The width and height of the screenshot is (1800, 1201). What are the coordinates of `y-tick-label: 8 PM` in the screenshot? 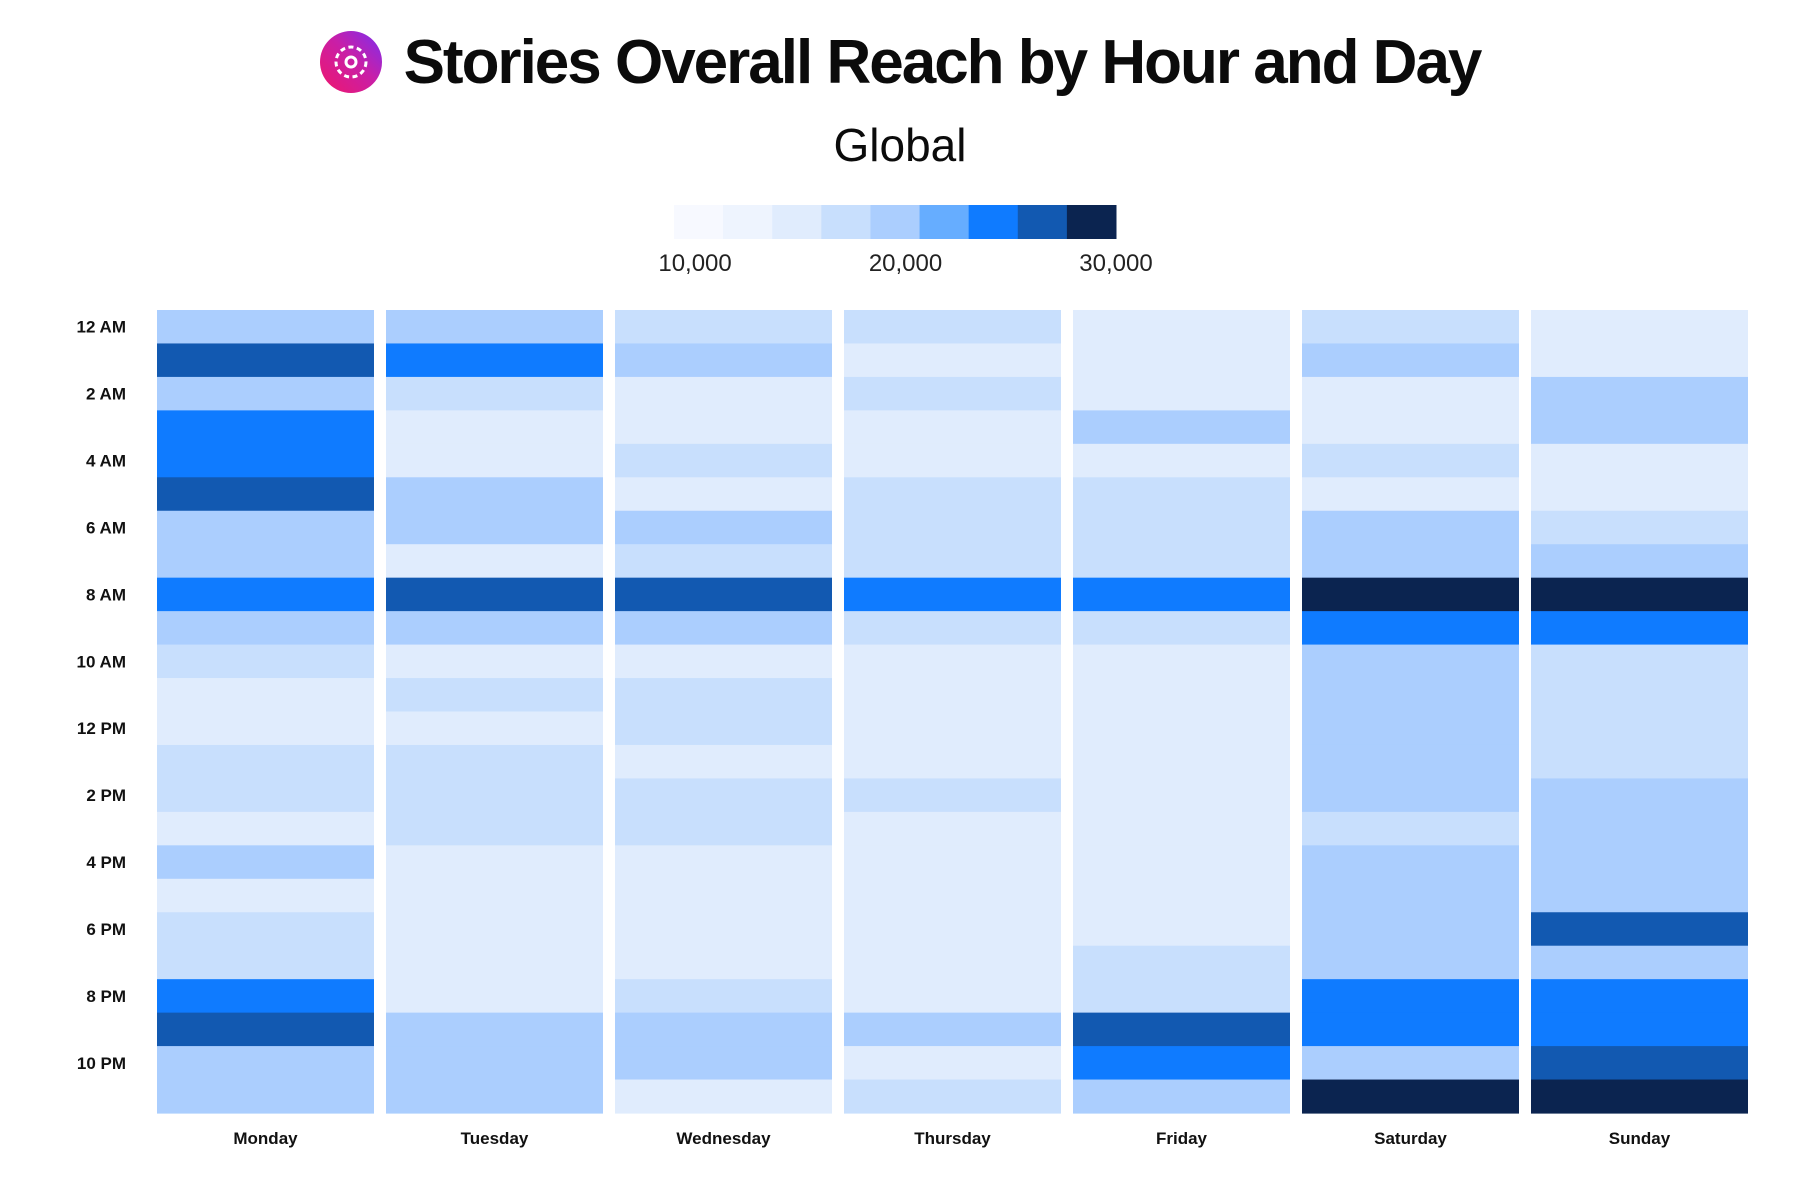 It's located at (106, 996).